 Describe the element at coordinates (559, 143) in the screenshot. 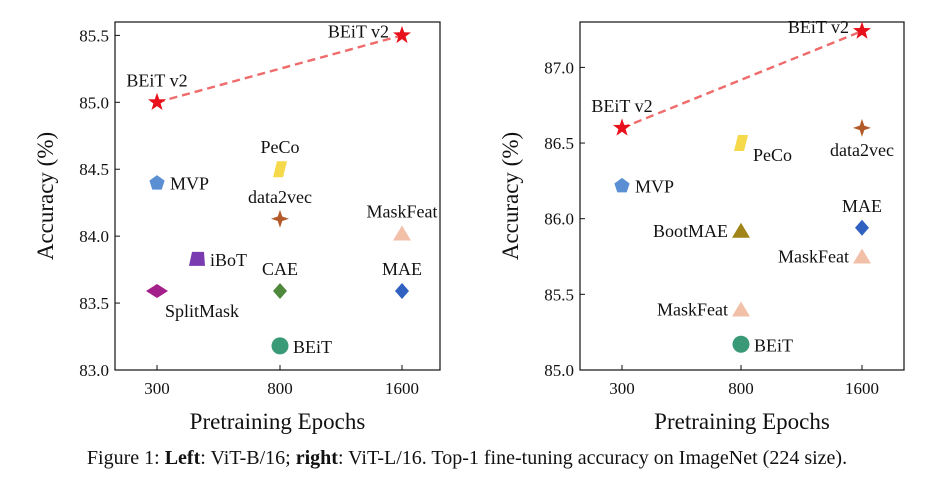

I see `y-tick-label: 86.5` at that location.